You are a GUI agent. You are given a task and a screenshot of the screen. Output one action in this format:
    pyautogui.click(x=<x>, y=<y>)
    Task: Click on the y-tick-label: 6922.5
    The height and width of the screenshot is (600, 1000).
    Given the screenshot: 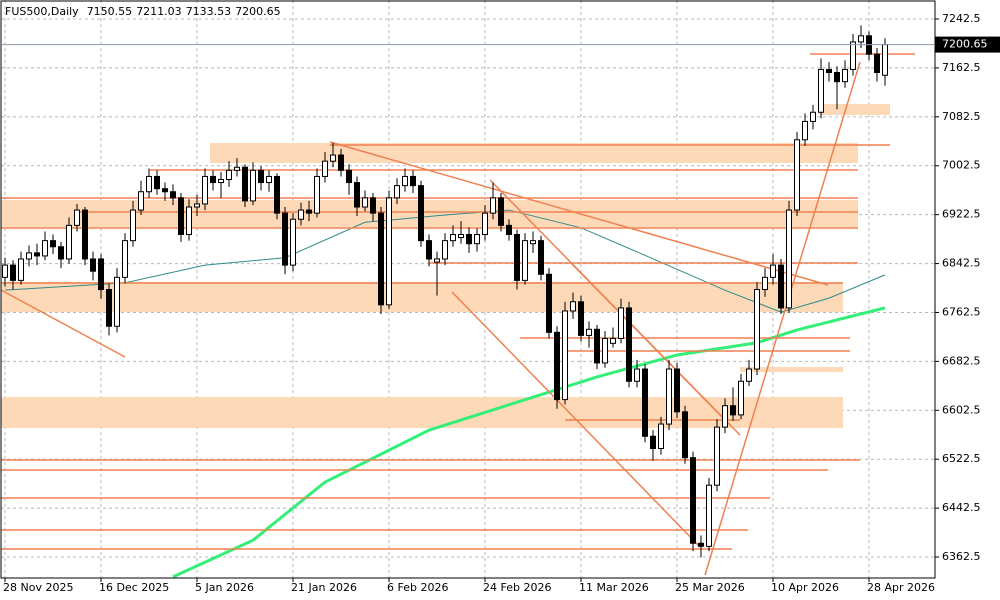 What is the action you would take?
    pyautogui.click(x=961, y=214)
    